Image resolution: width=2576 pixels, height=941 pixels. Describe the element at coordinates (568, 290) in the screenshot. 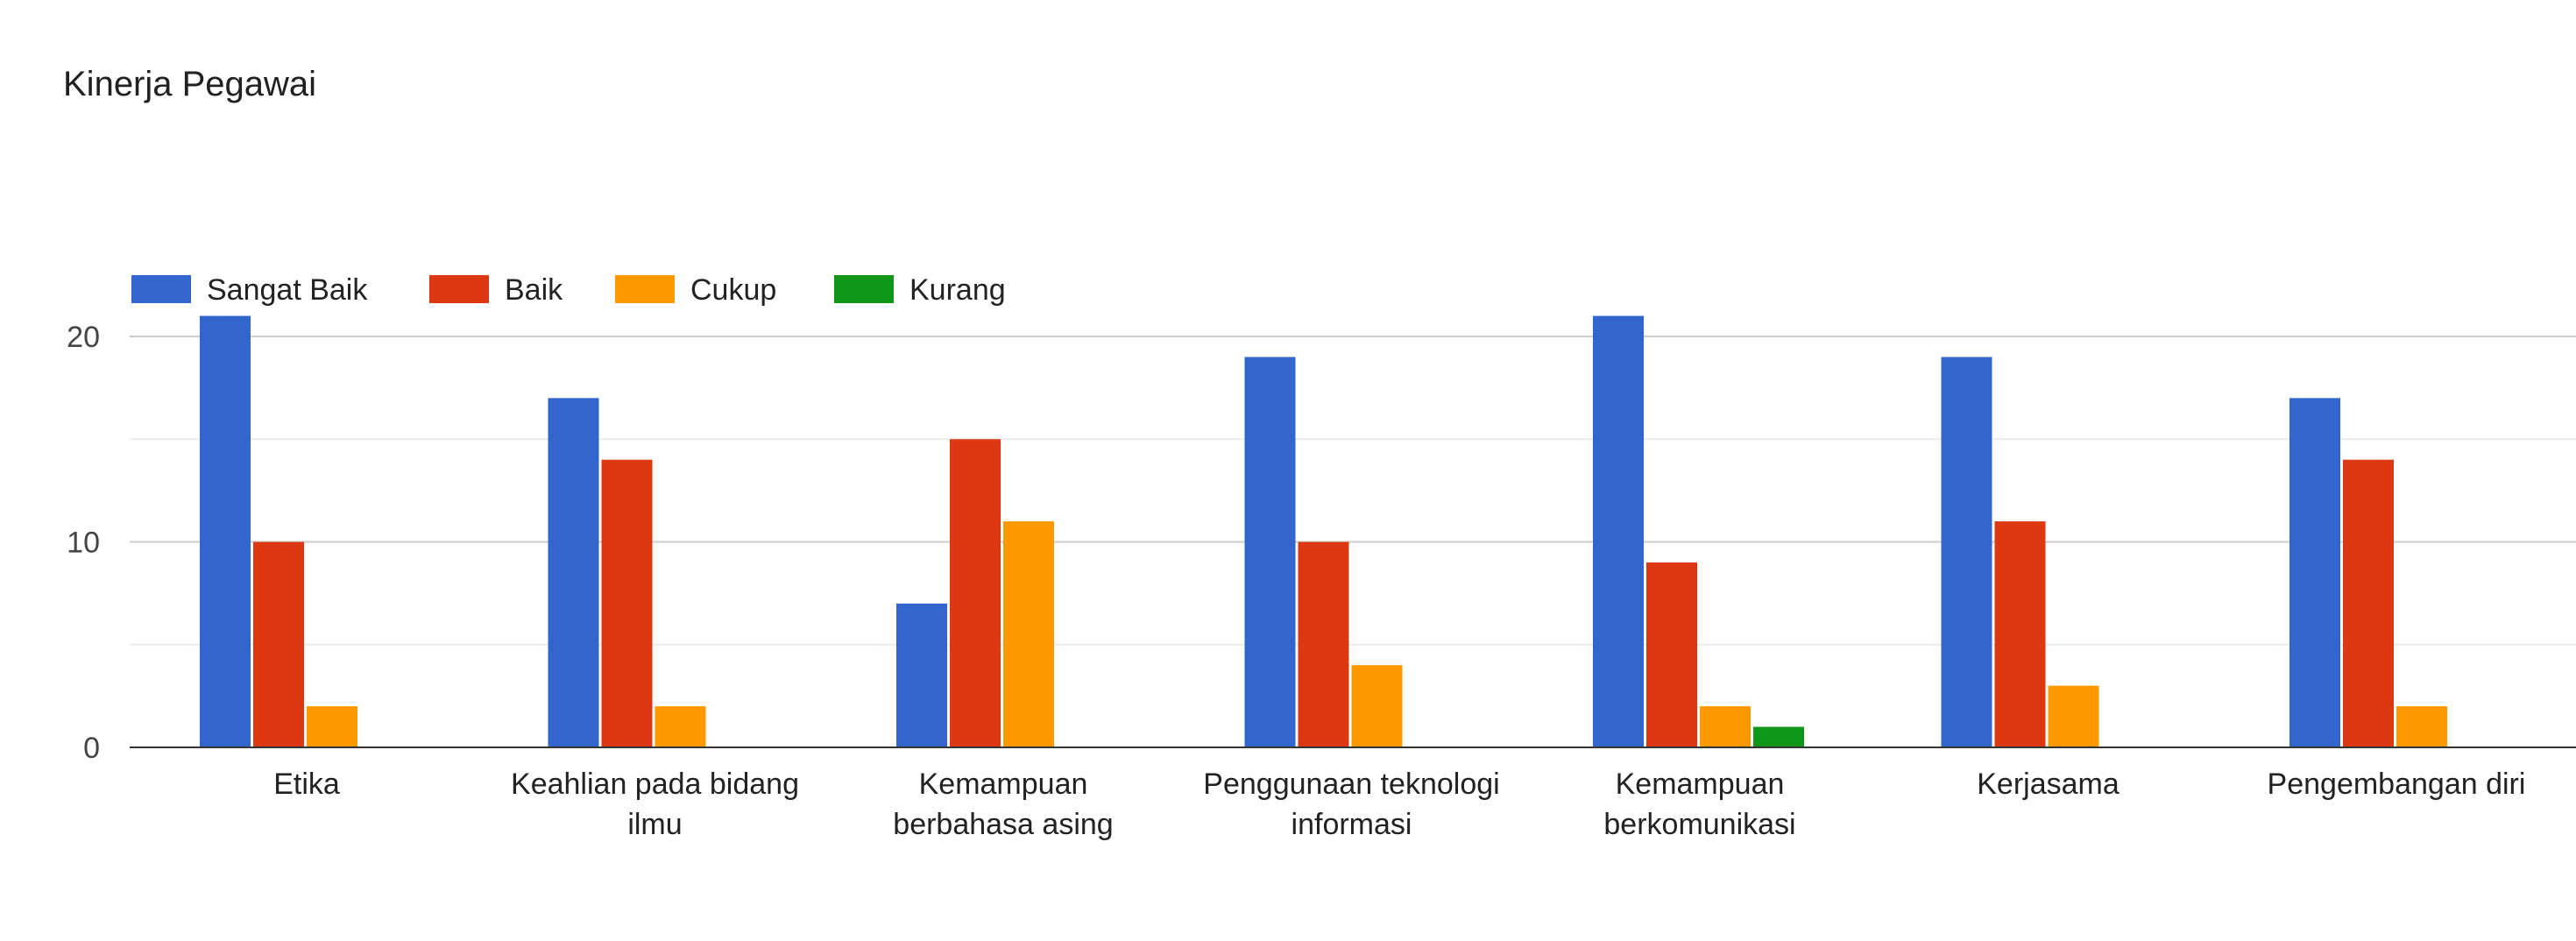

I see `legend: Sangat Baik Baik Cukup Kurang` at that location.